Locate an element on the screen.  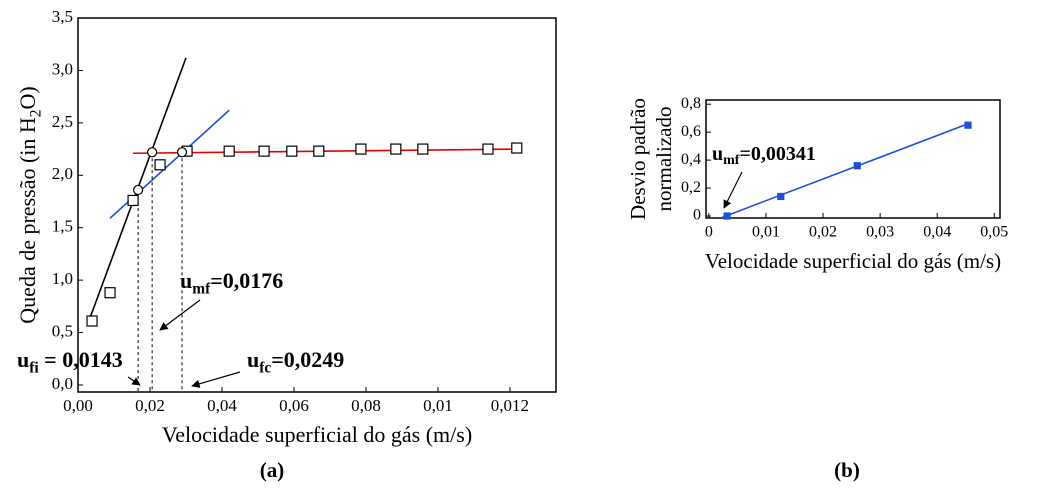
y-tick-label: 0,8 is located at coordinates (691, 103).